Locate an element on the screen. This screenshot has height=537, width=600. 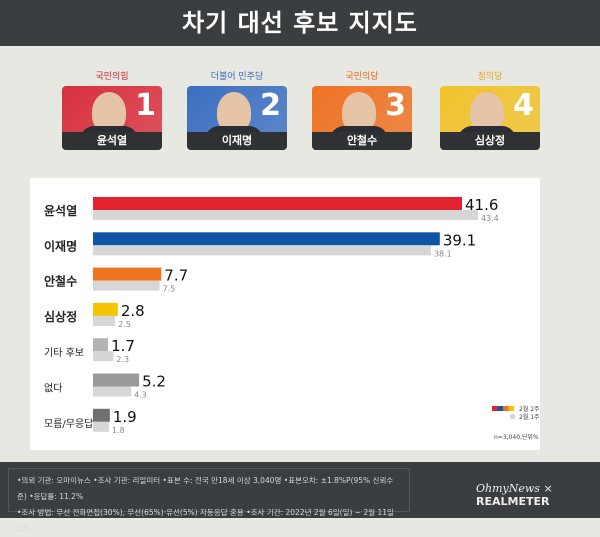
value-label-previous: 43.4 is located at coordinates (490, 218).